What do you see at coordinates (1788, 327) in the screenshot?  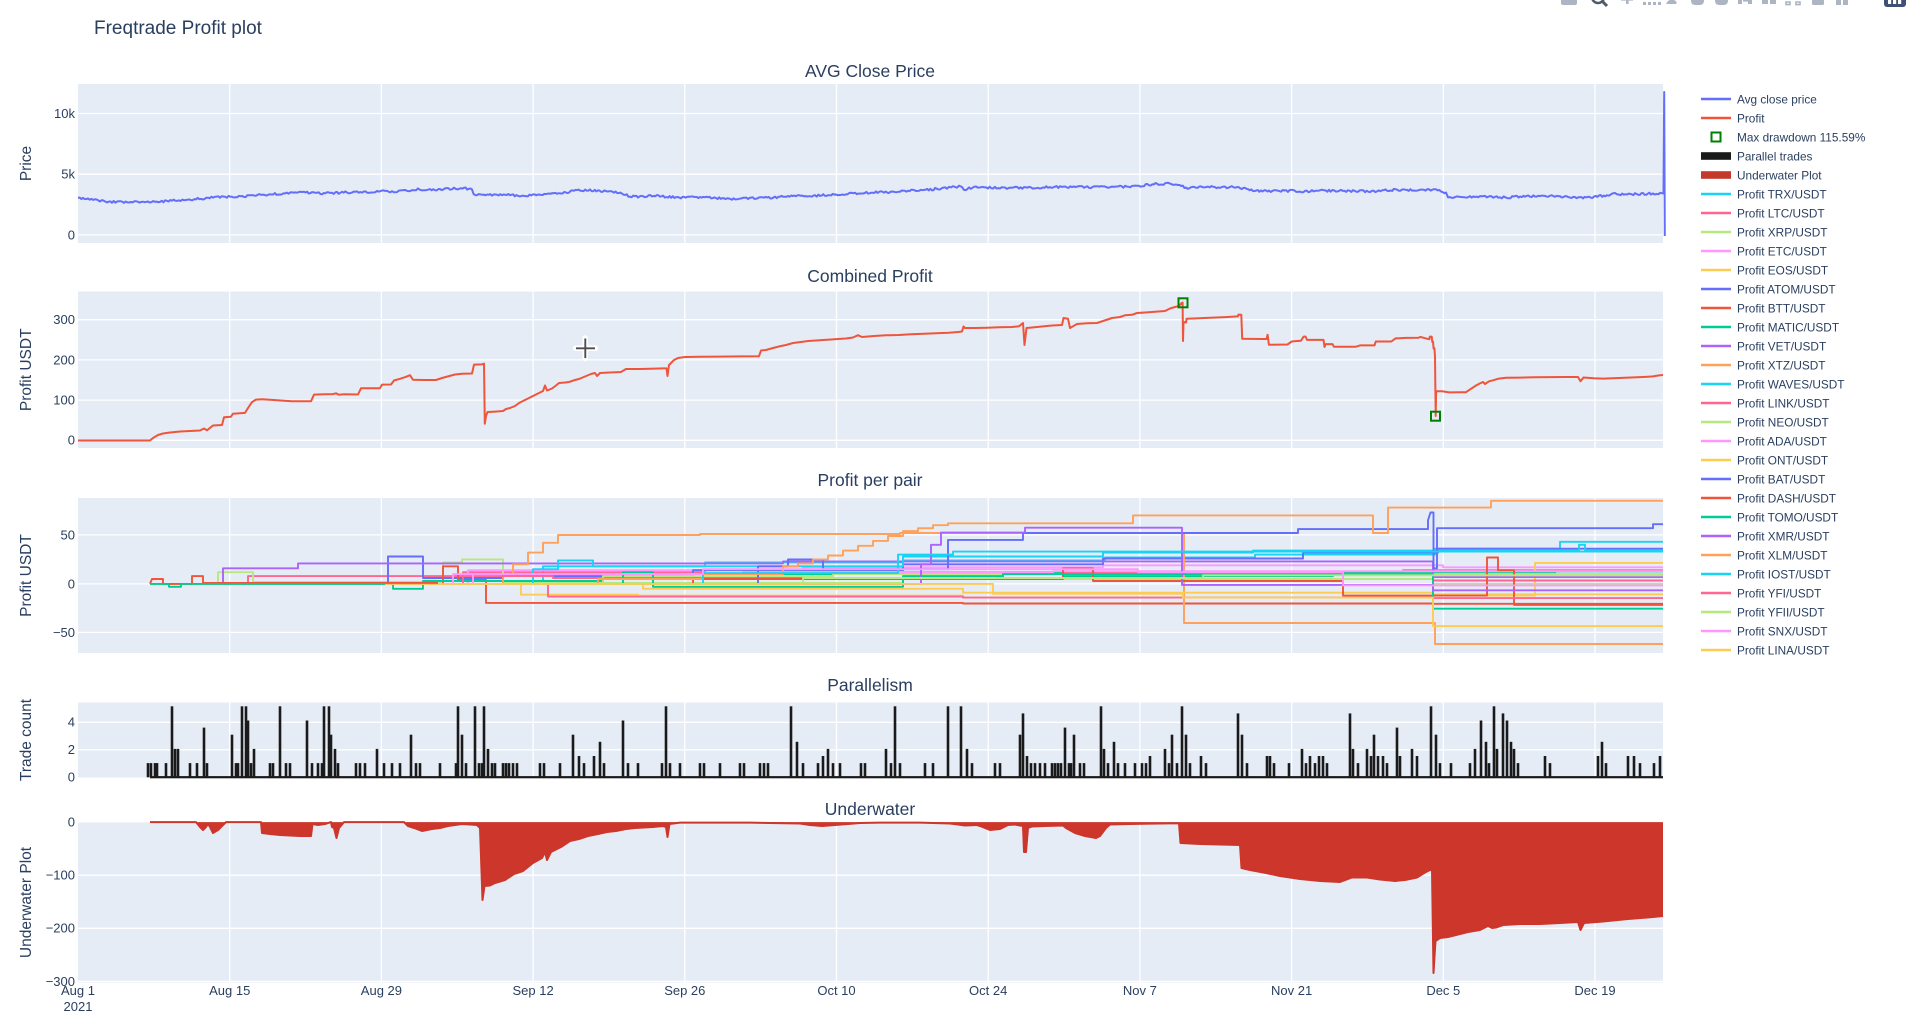 I see `svg-text: Profit MATIC/USDT` at bounding box center [1788, 327].